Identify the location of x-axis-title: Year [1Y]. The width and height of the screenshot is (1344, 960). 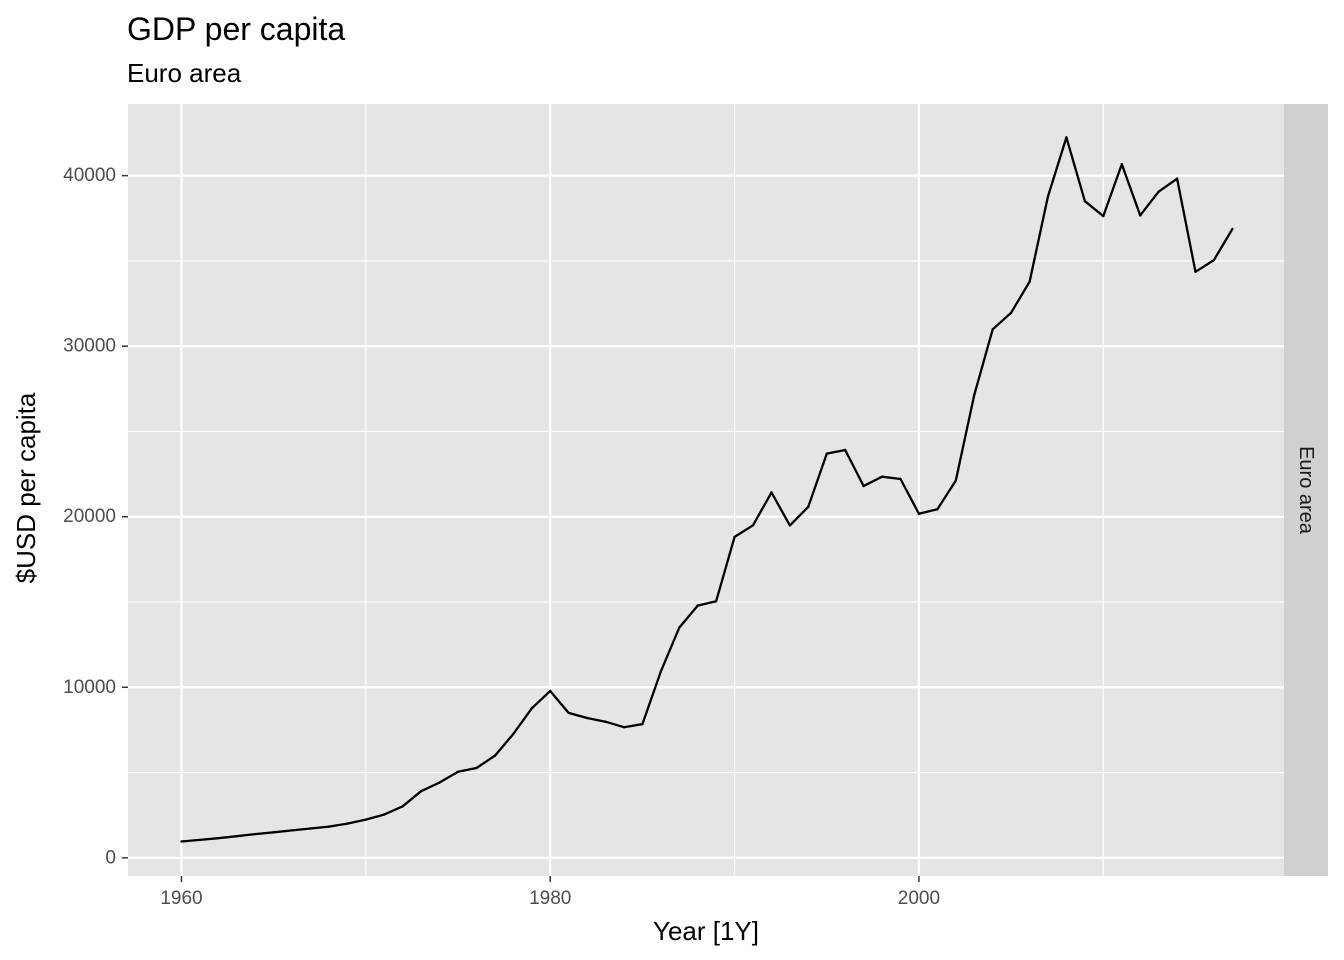
(706, 931).